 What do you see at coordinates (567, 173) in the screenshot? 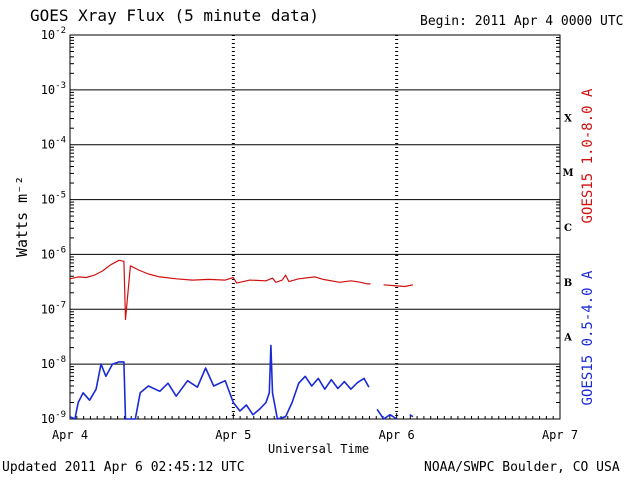
I see `flare-class-label: M` at bounding box center [567, 173].